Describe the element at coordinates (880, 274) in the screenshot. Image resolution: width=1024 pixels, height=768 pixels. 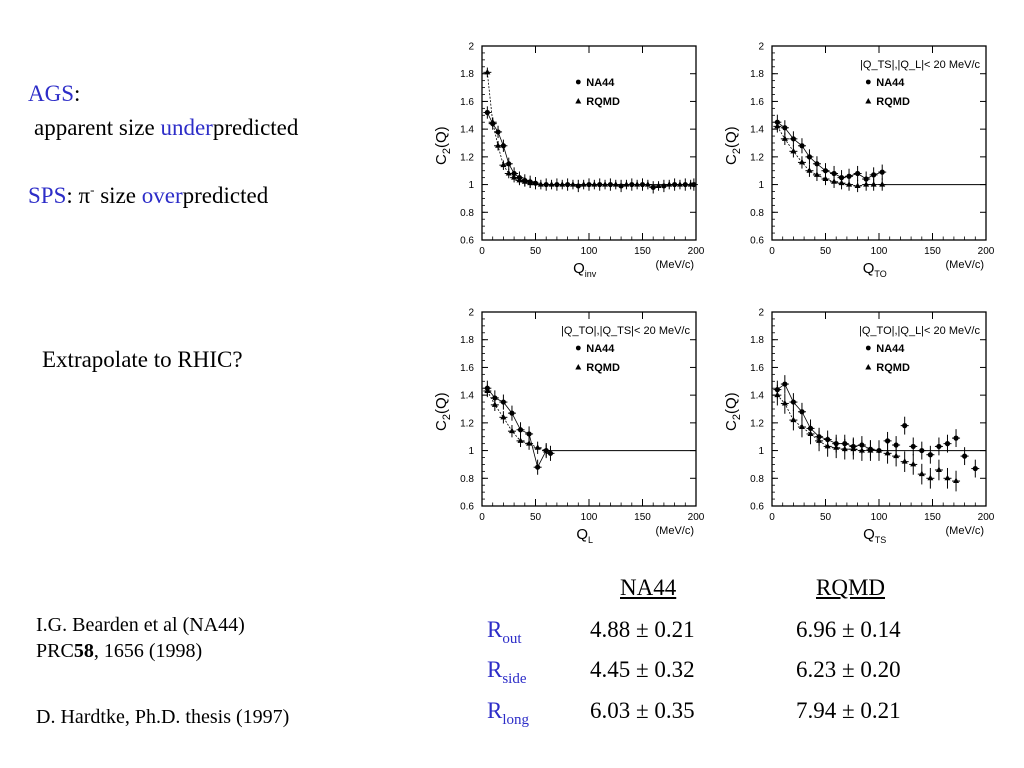
I see `x-axis-label-sub: TO` at that location.